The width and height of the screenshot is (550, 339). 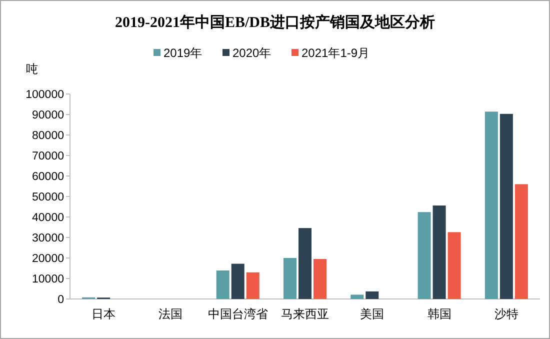 What do you see at coordinates (45, 95) in the screenshot?
I see `y-tick-label: 100000` at bounding box center [45, 95].